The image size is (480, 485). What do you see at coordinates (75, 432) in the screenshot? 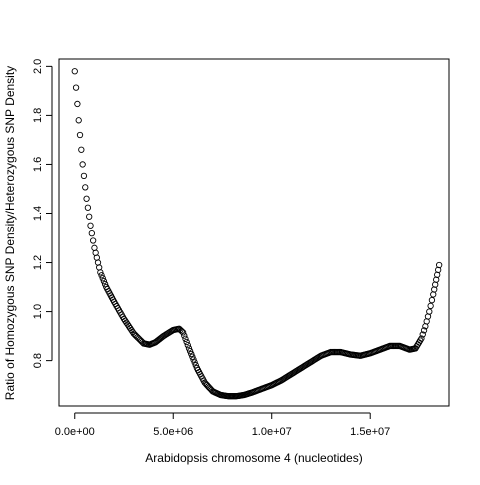
I see `x-tick-label: 0.0e+00` at bounding box center [75, 432].